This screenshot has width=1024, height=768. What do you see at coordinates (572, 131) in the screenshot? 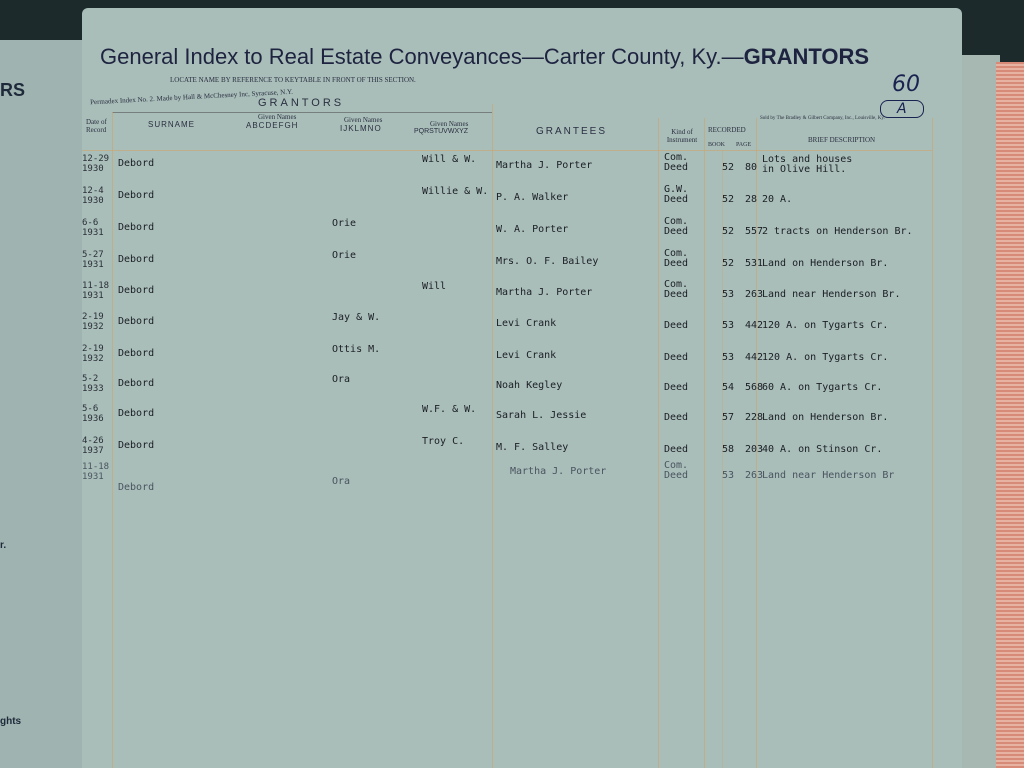
I see `grantees-header: GRANTEES` at bounding box center [572, 131].